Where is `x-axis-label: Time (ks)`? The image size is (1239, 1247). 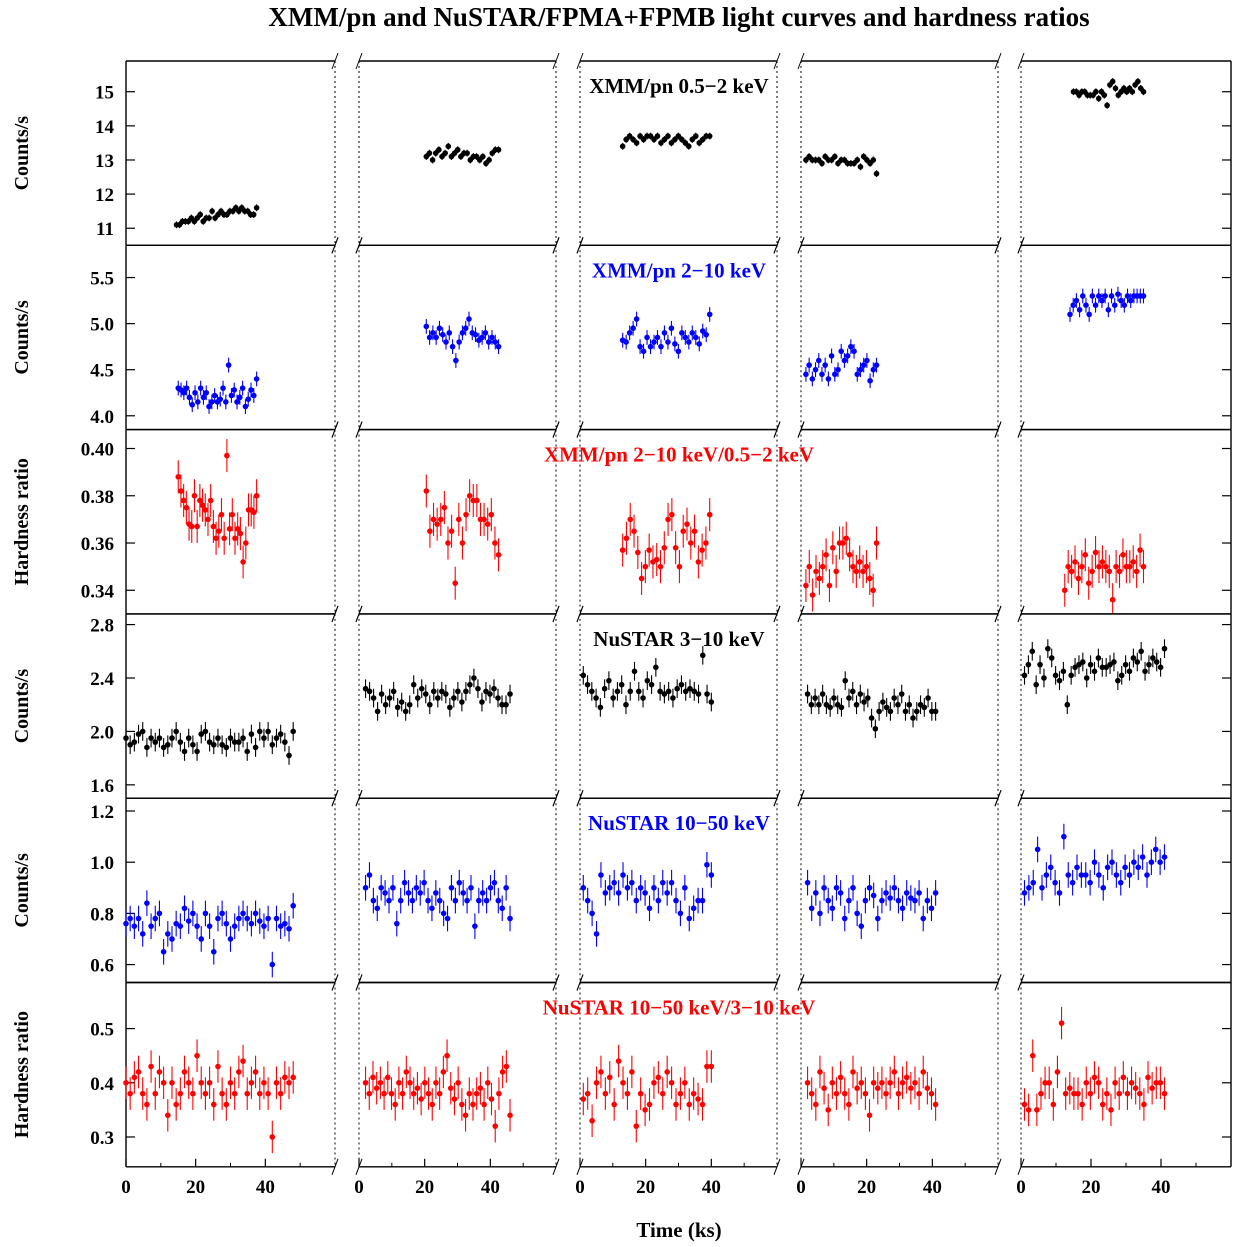 x-axis-label: Time (ks) is located at coordinates (678, 1230).